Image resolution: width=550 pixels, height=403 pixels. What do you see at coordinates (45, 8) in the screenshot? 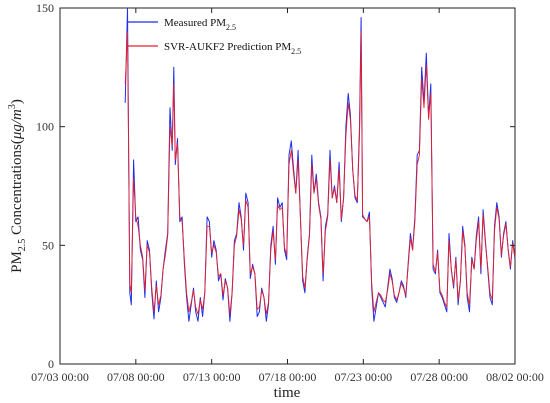
I see `y-tick-label: 150` at bounding box center [45, 8].